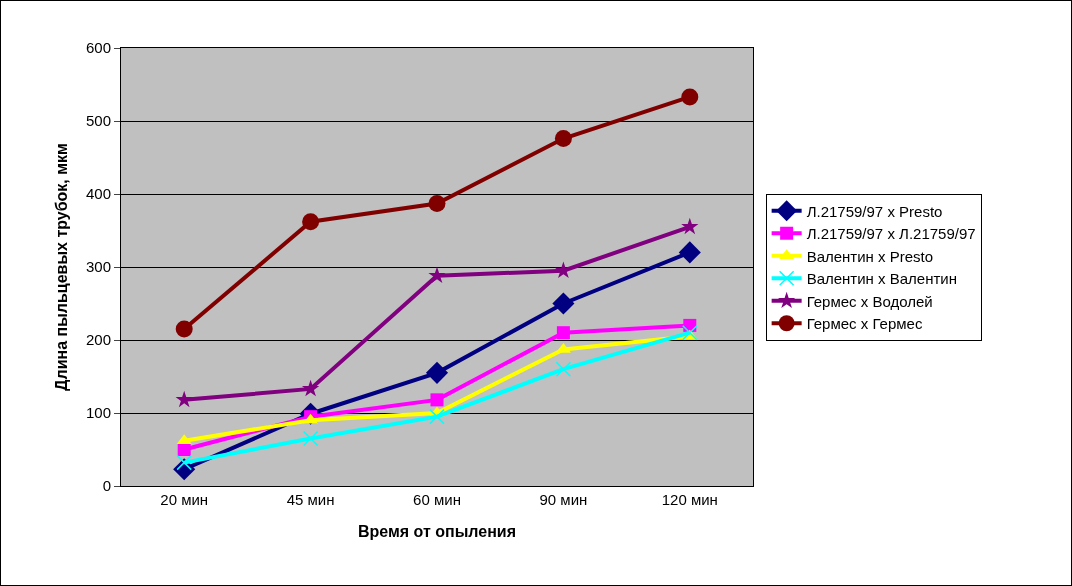 The height and width of the screenshot is (586, 1072). I want to click on y-tick-label: 600, so click(98, 48).